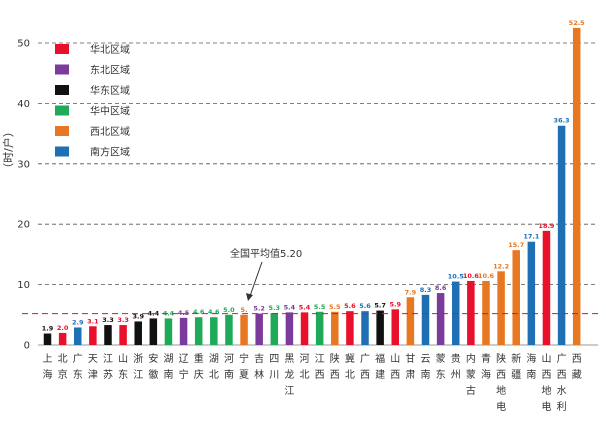 Image resolution: width=606 pixels, height=421 pixels. Describe the element at coordinates (305, 367) in the screenshot. I see `category-label: 河北` at that location.